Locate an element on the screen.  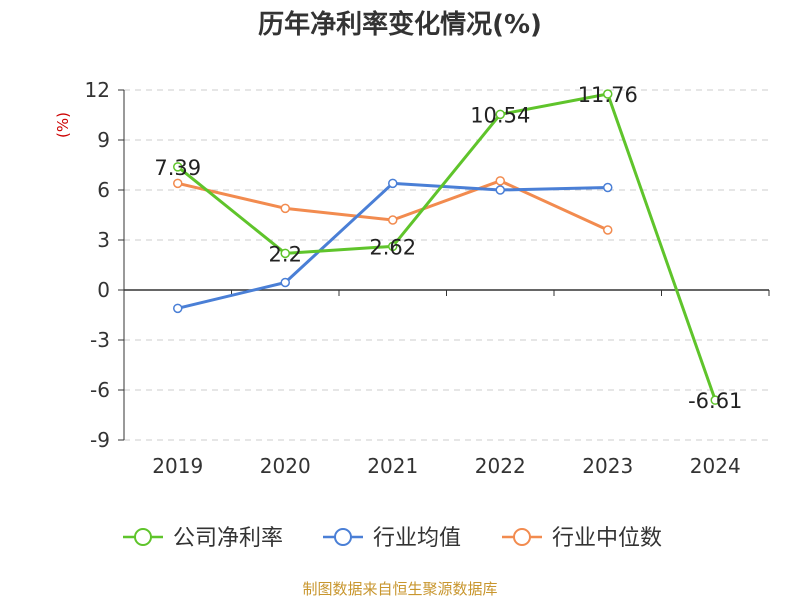
y-axis-label: (%) is located at coordinates (63, 125).